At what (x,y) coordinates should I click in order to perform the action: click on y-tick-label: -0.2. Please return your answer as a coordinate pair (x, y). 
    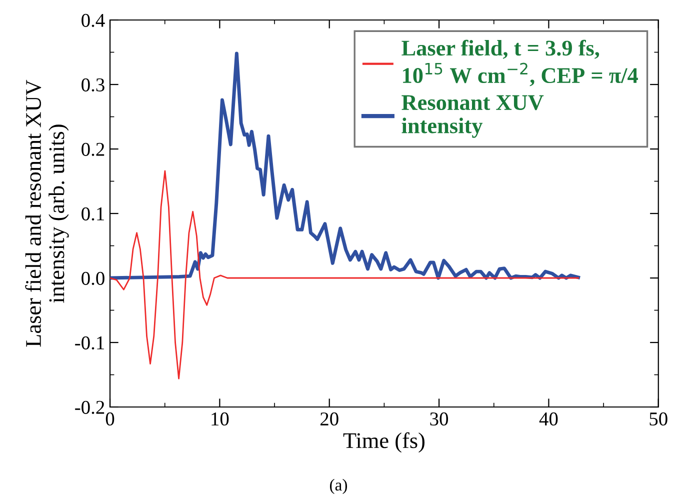
    Looking at the image, I should click on (89, 407).